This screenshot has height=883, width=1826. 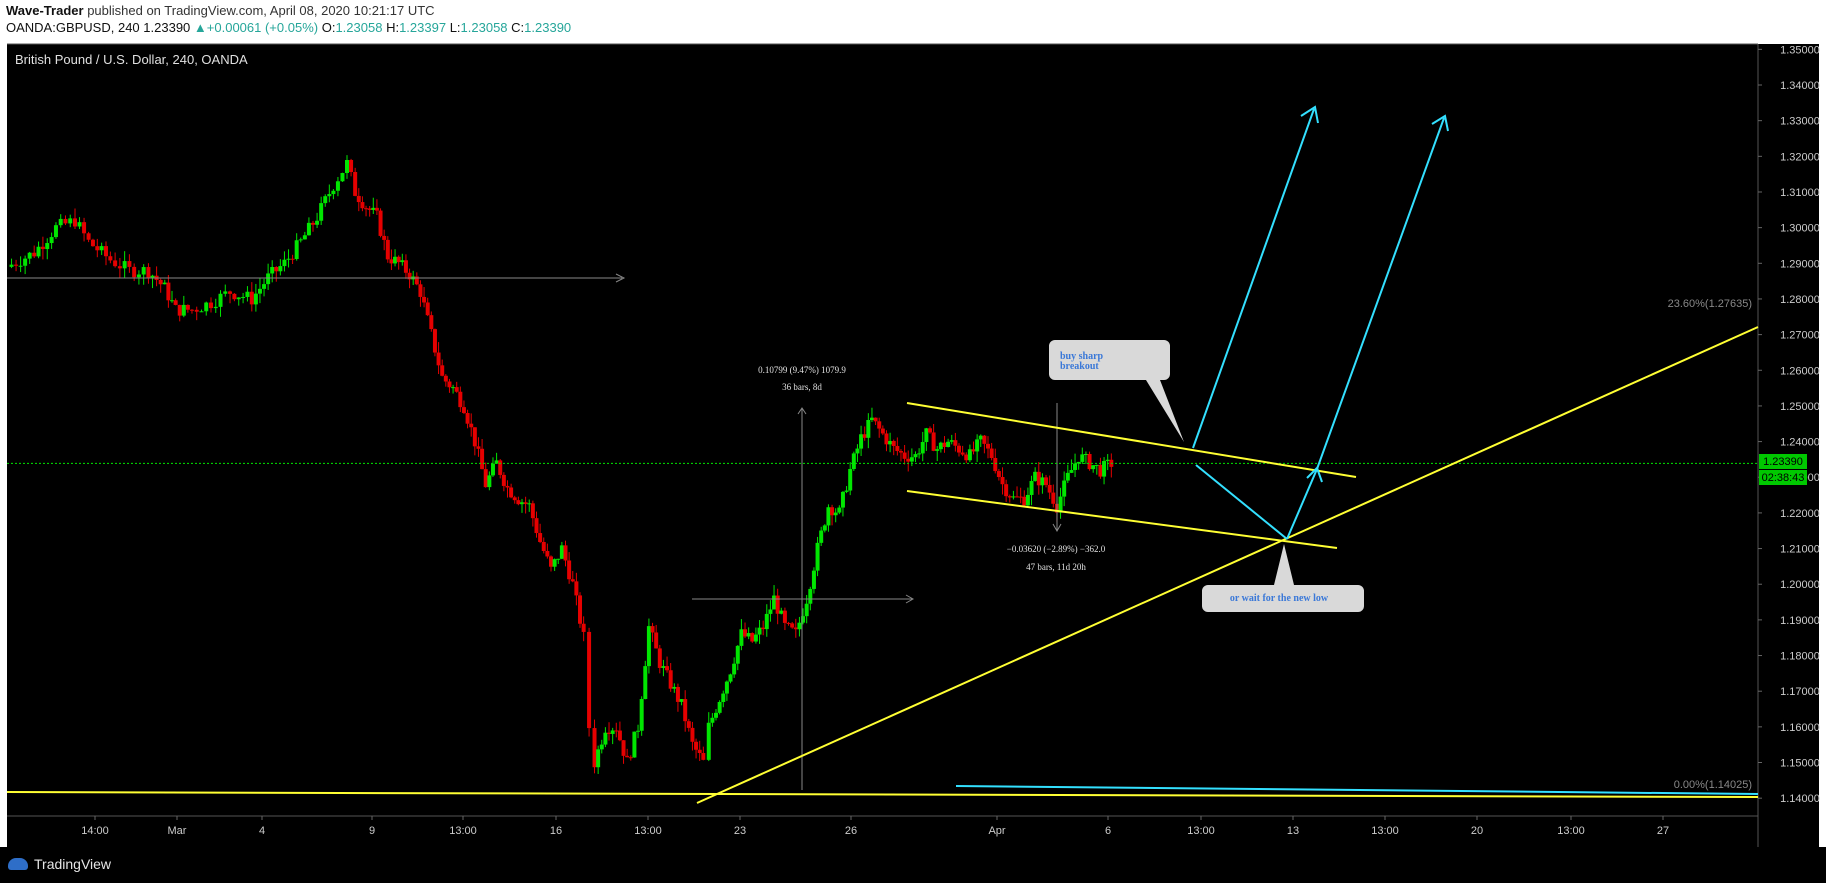 What do you see at coordinates (1057, 528) in the screenshot?
I see `measure-down-arrow-icon` at bounding box center [1057, 528].